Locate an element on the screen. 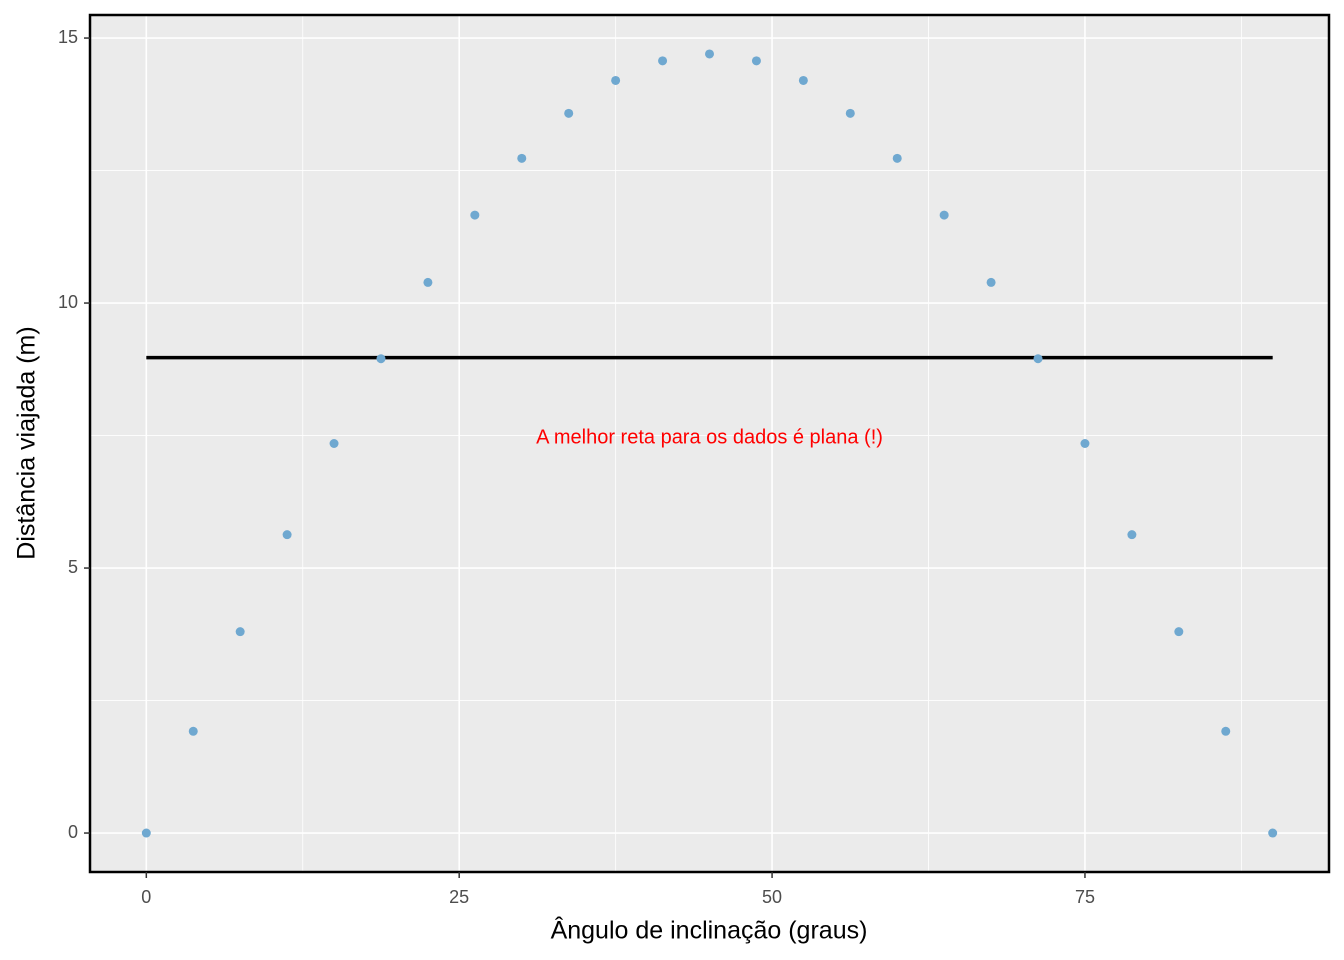  x-tick-label: 0 is located at coordinates (146, 897).